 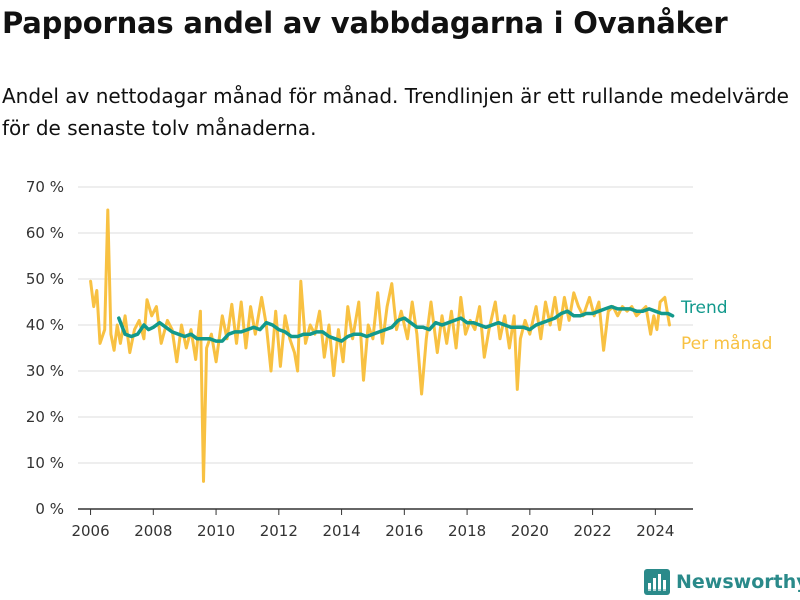 What do you see at coordinates (45, 187) in the screenshot?
I see `y-tick-label: 70 %` at bounding box center [45, 187].